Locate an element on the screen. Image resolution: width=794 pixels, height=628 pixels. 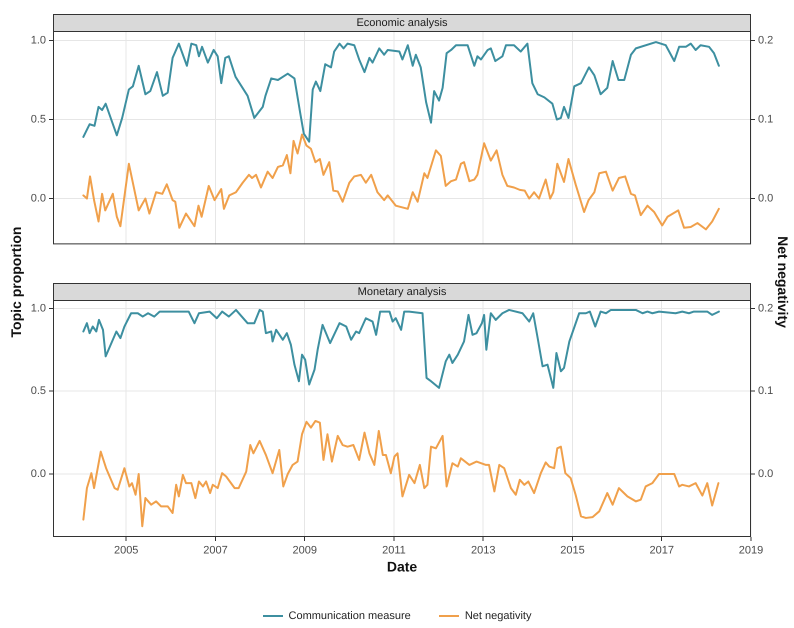
x-tick-label: 2019 is located at coordinates (751, 550).